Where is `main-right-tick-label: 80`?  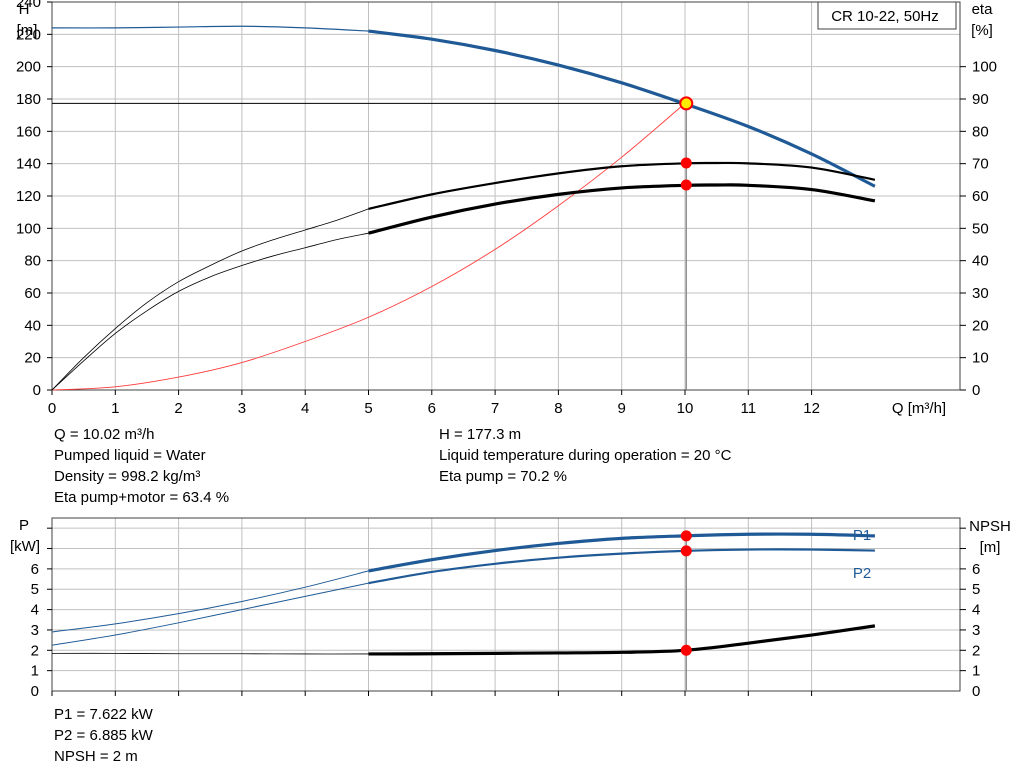
main-right-tick-label: 80 is located at coordinates (980, 131).